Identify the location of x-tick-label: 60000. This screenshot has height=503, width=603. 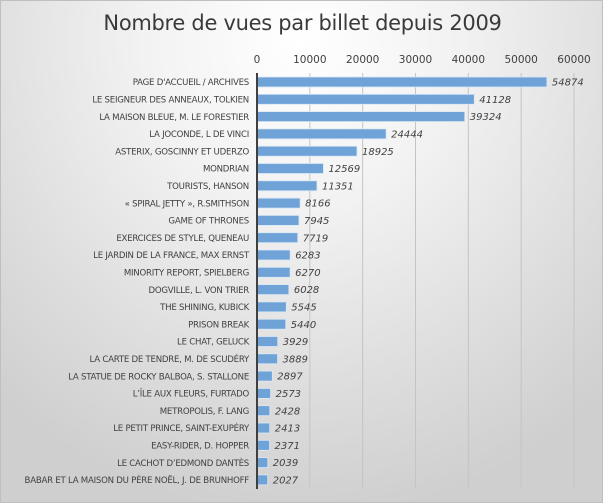
(573, 60).